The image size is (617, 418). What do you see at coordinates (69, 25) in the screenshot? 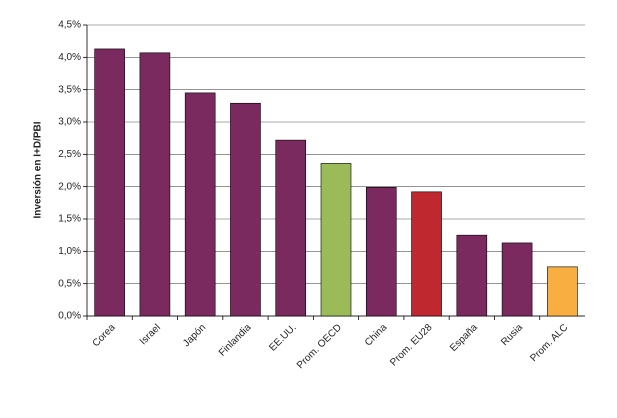
I see `y-tick-label: 4,5%` at bounding box center [69, 25].